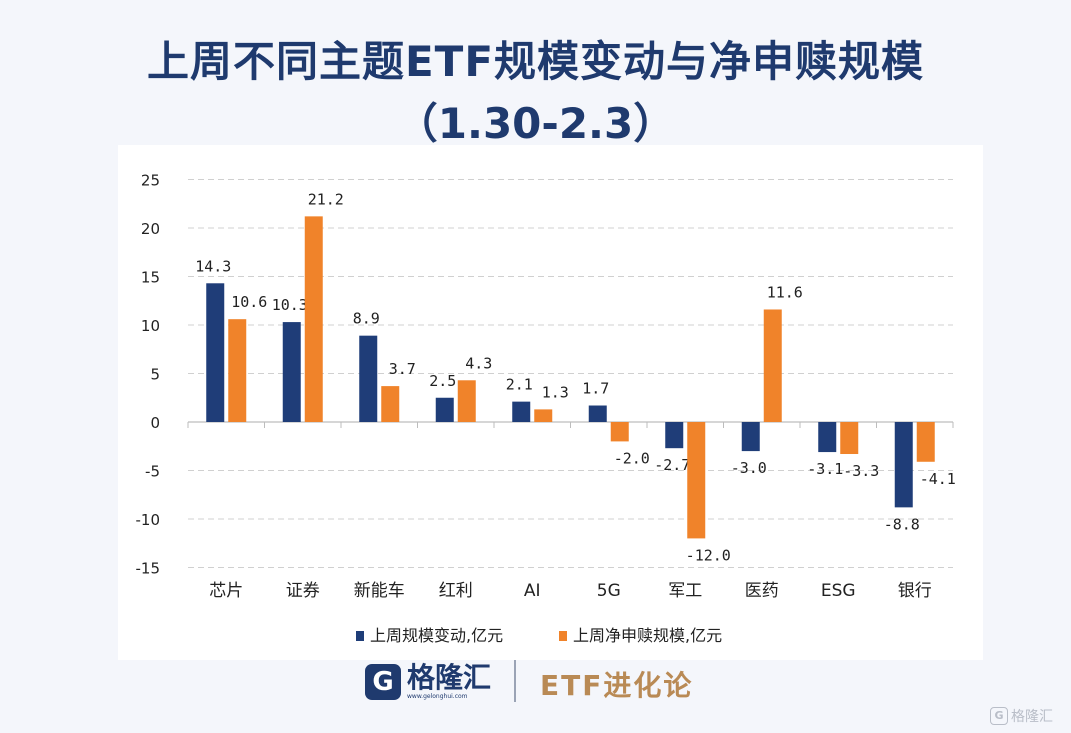  What do you see at coordinates (449, 677) in the screenshot?
I see `logo-text: 格隆汇` at bounding box center [449, 677].